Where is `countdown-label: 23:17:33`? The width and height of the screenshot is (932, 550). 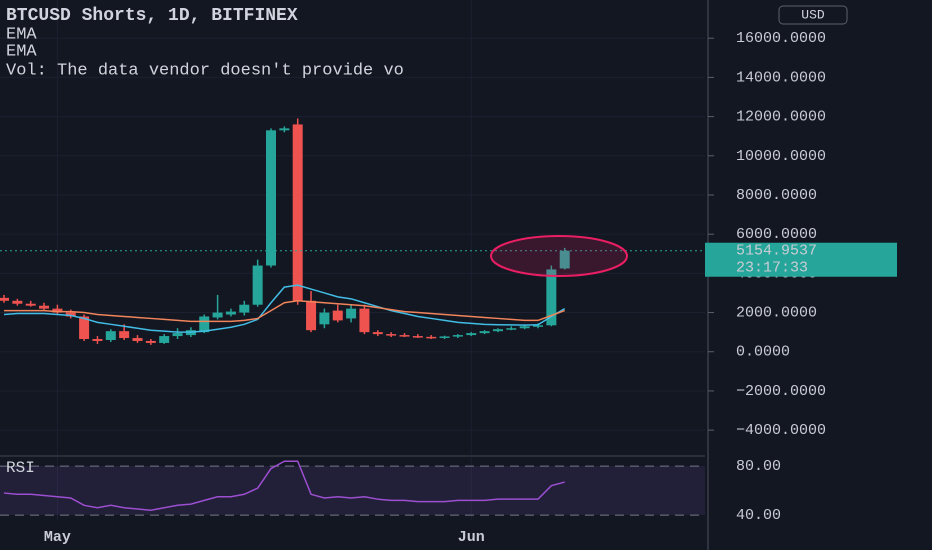
countdown-label: 23:17:33 is located at coordinates (772, 268).